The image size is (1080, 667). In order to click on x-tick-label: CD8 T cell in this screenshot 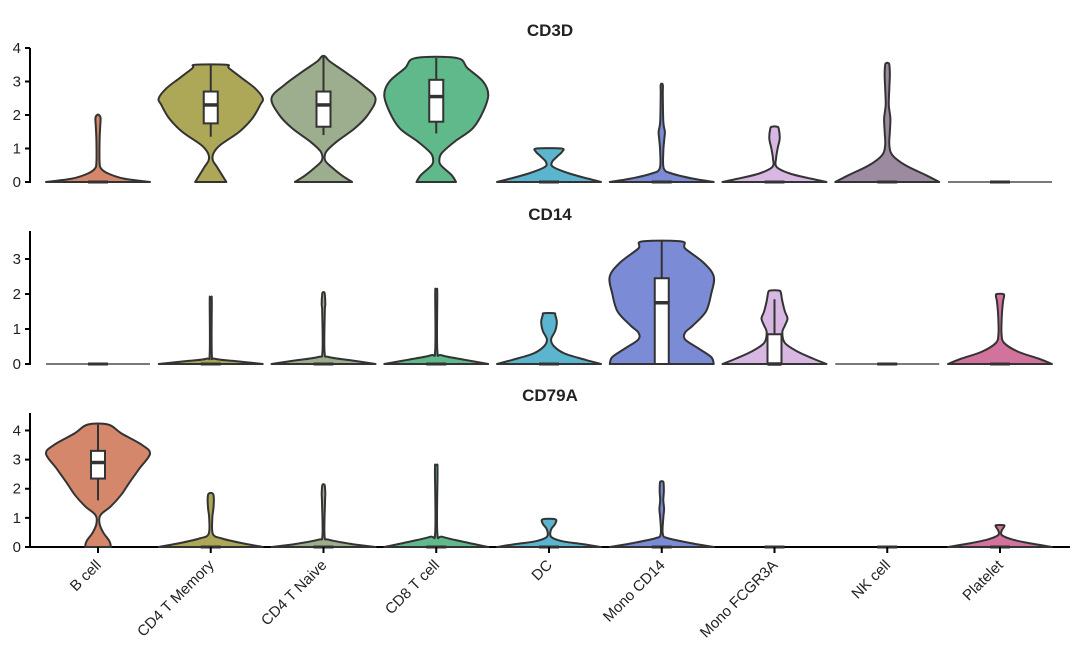, I will do `click(412, 587)`.